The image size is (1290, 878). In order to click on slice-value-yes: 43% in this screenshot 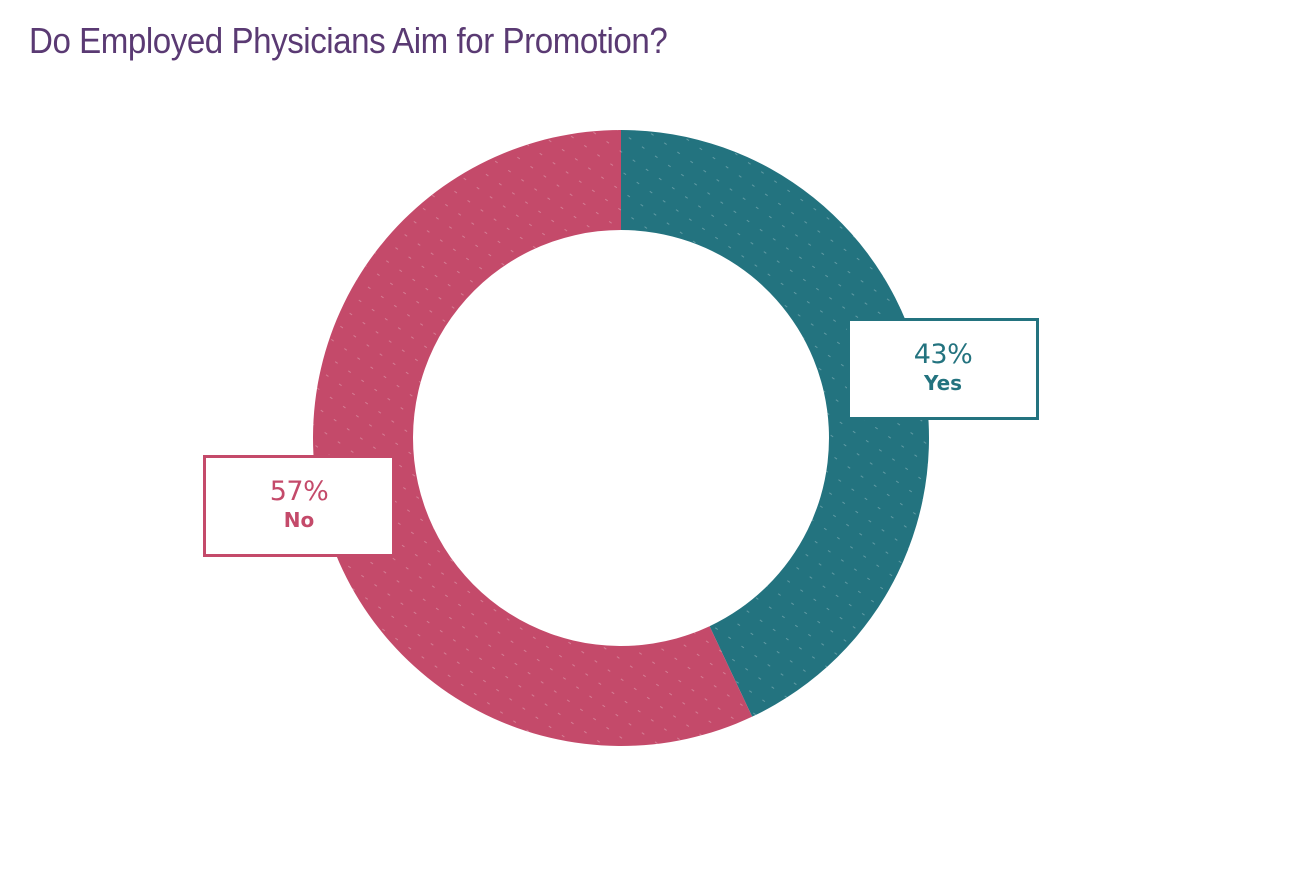, I will do `click(943, 354)`.